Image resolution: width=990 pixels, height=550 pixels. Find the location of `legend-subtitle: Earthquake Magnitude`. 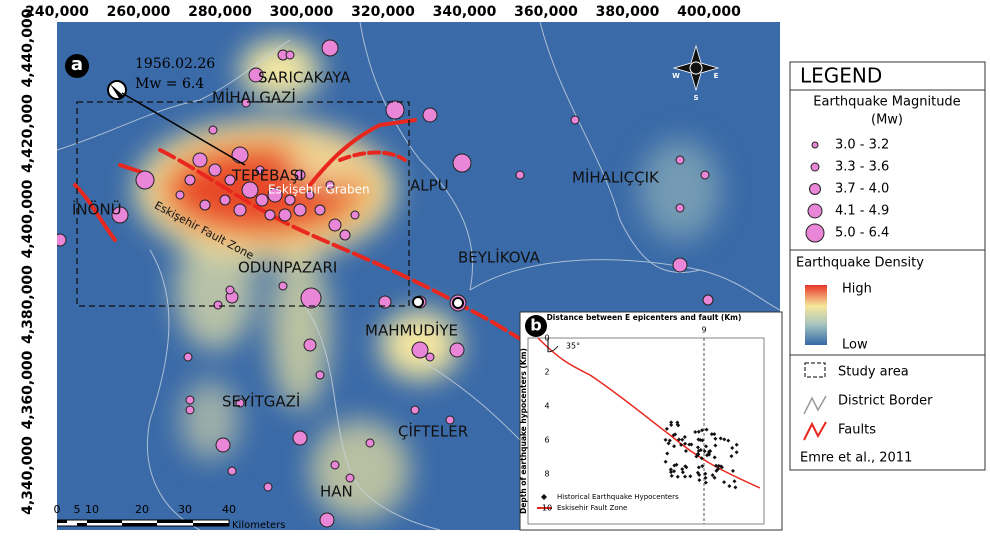

legend-subtitle: Earthquake Magnitude is located at coordinates (886, 102).